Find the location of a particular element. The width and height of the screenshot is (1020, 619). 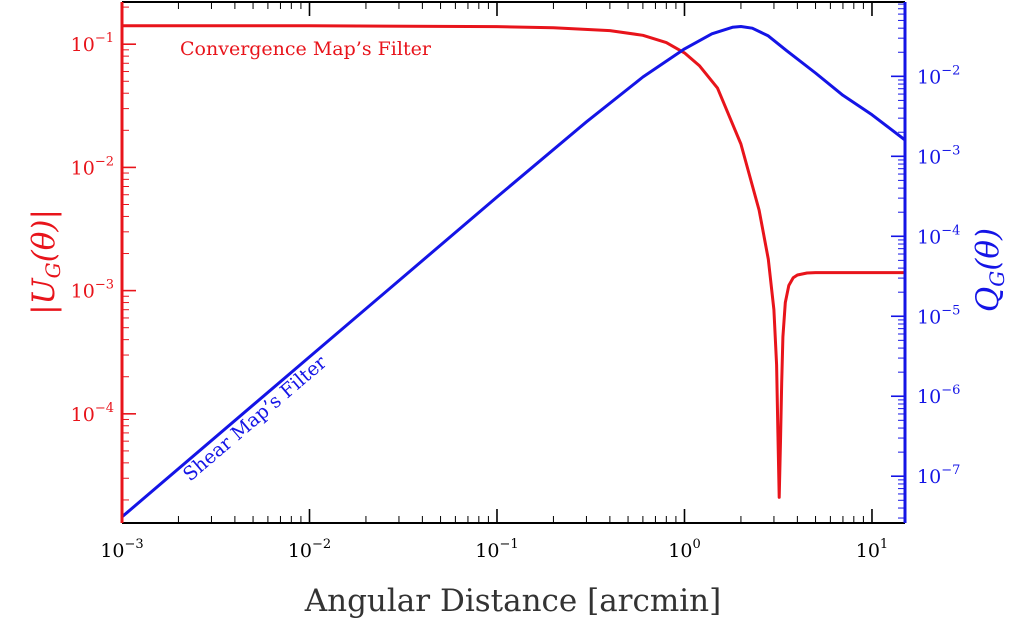

x-tick-label-exp: 0 is located at coordinates (696, 544).